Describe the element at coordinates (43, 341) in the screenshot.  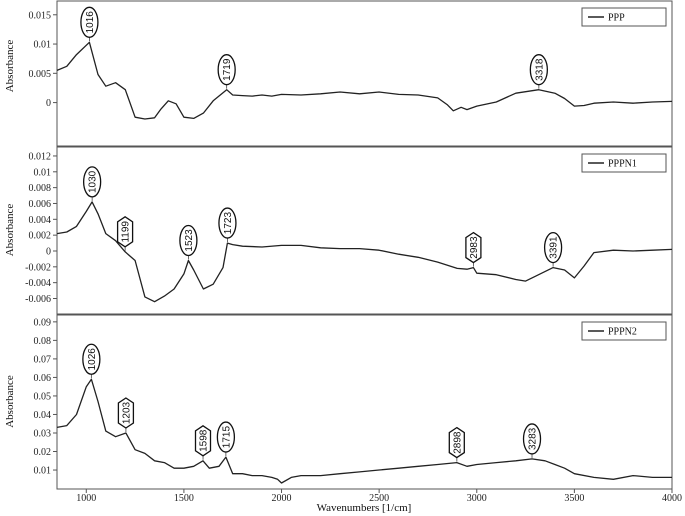
I see `y-tick-label: 0.08` at that location.